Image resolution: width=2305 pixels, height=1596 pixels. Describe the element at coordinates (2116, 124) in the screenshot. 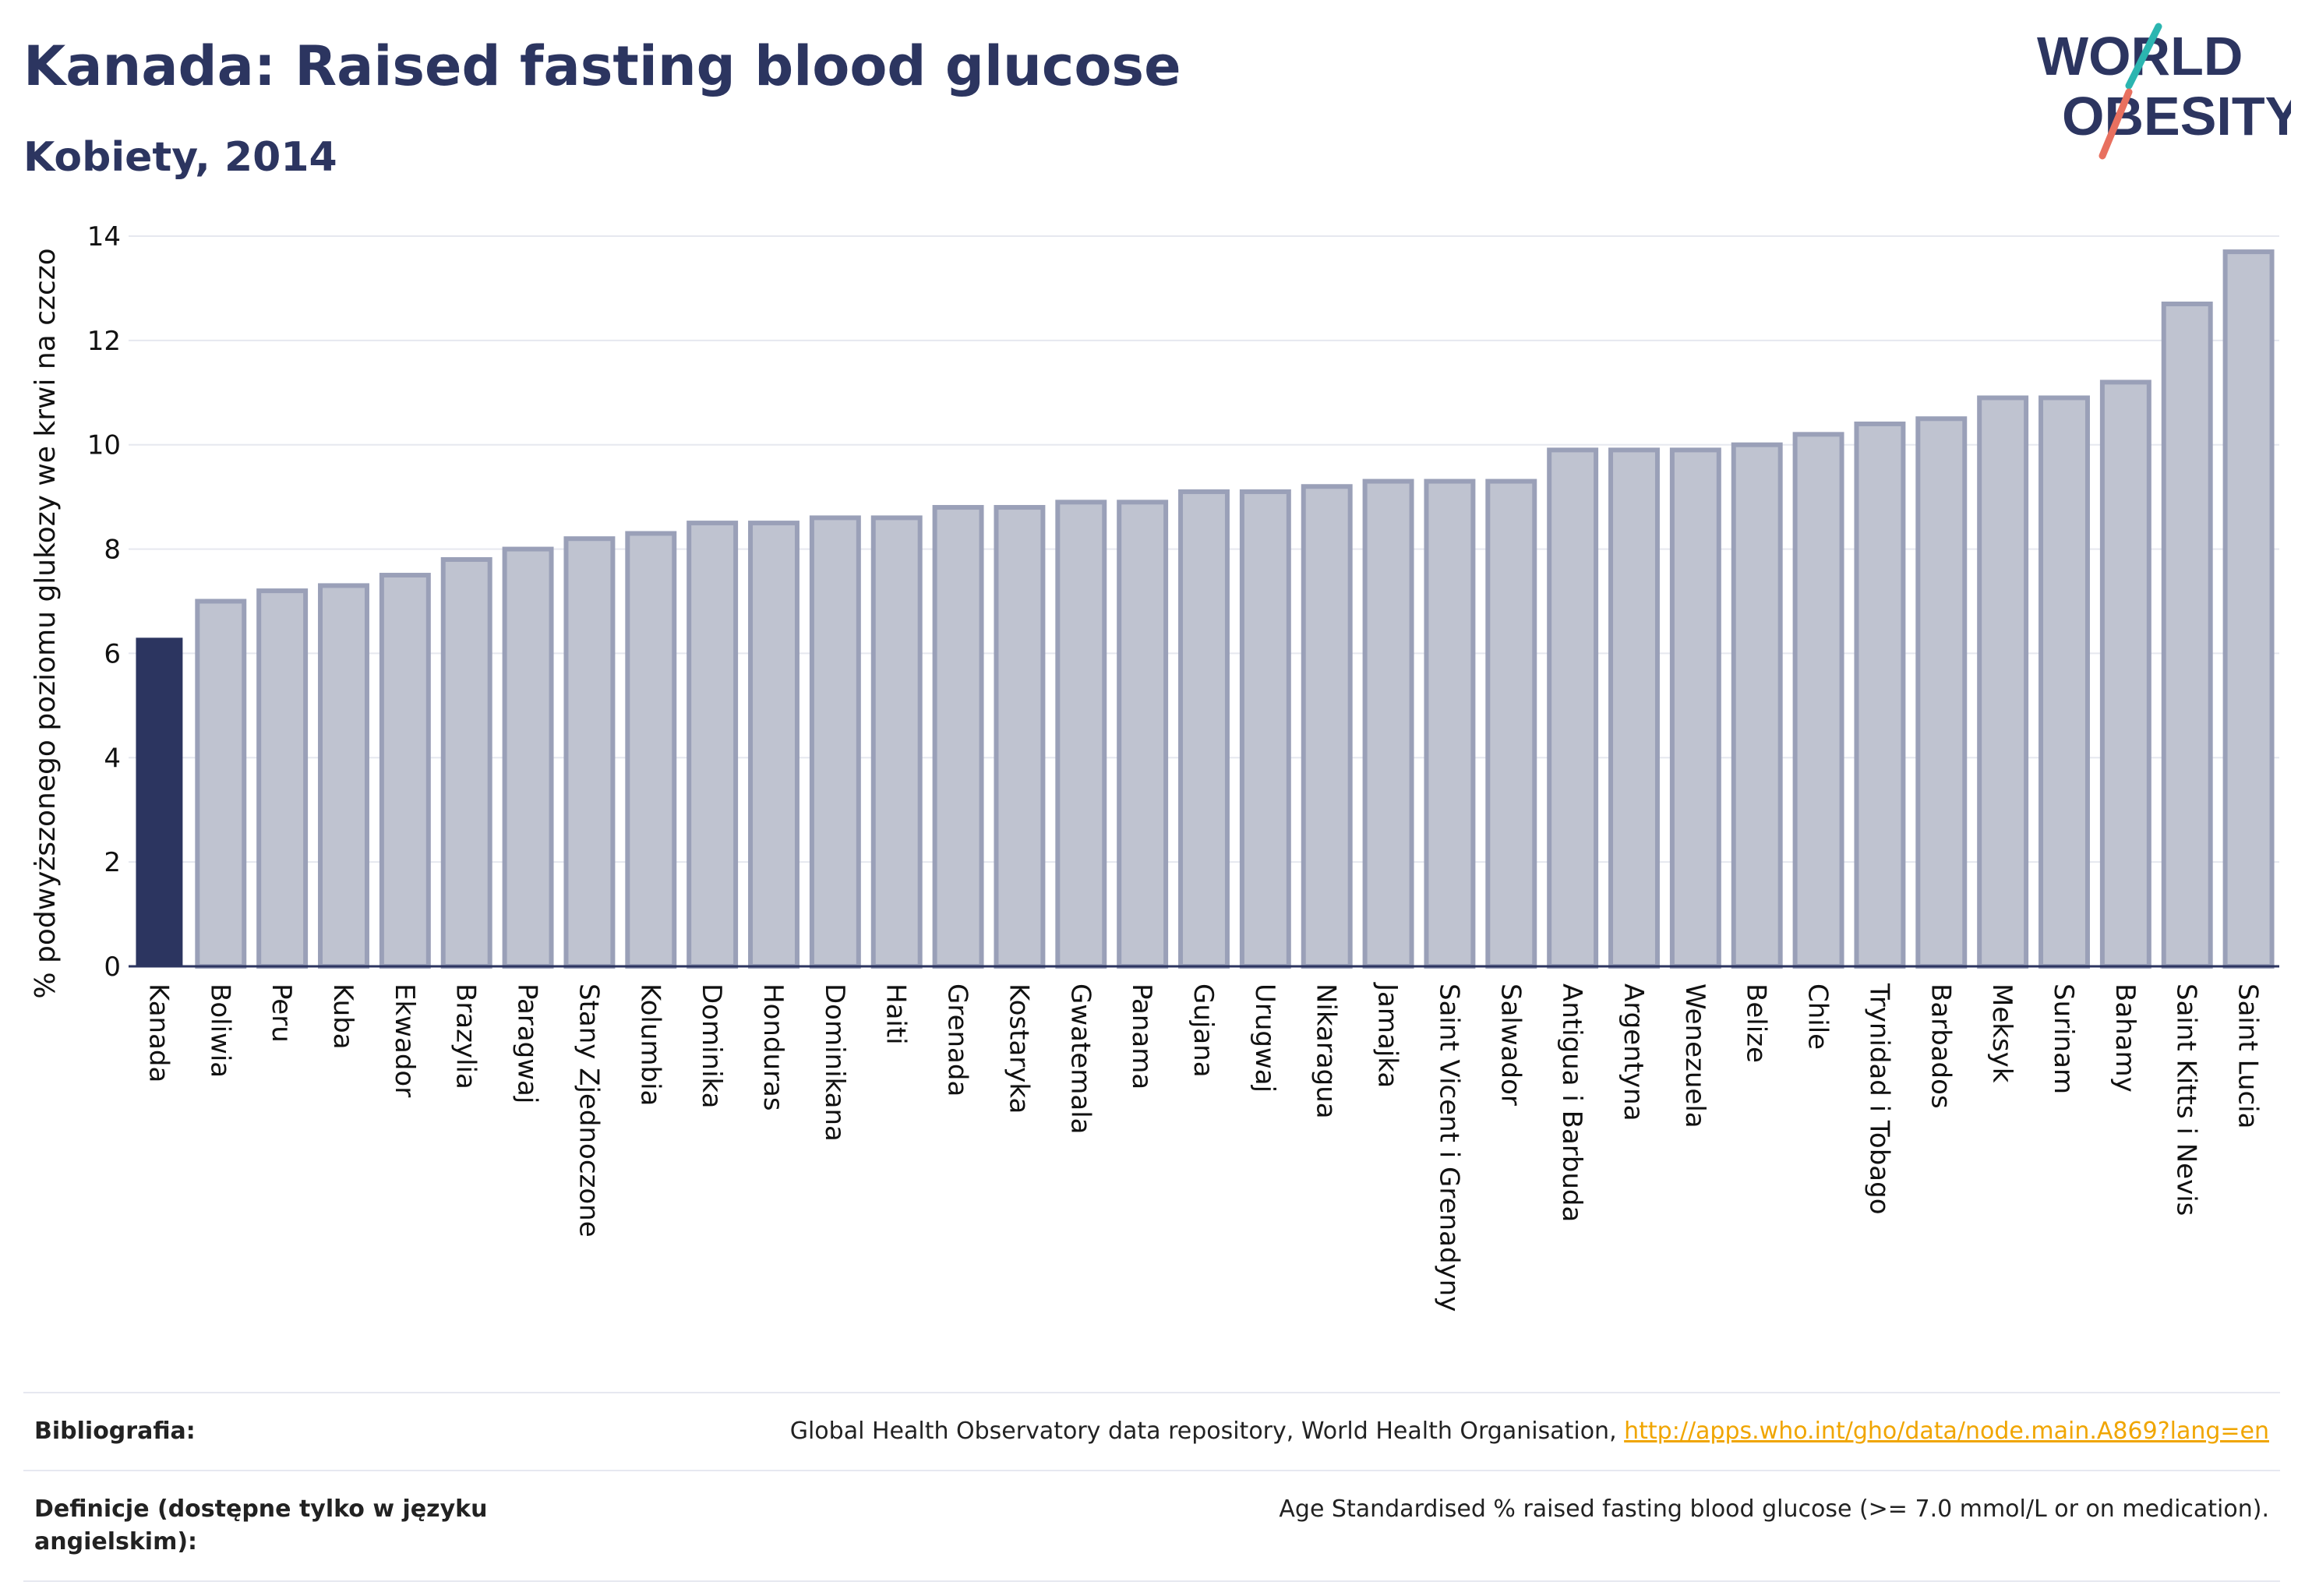

I see `logo-slash-coral` at that location.